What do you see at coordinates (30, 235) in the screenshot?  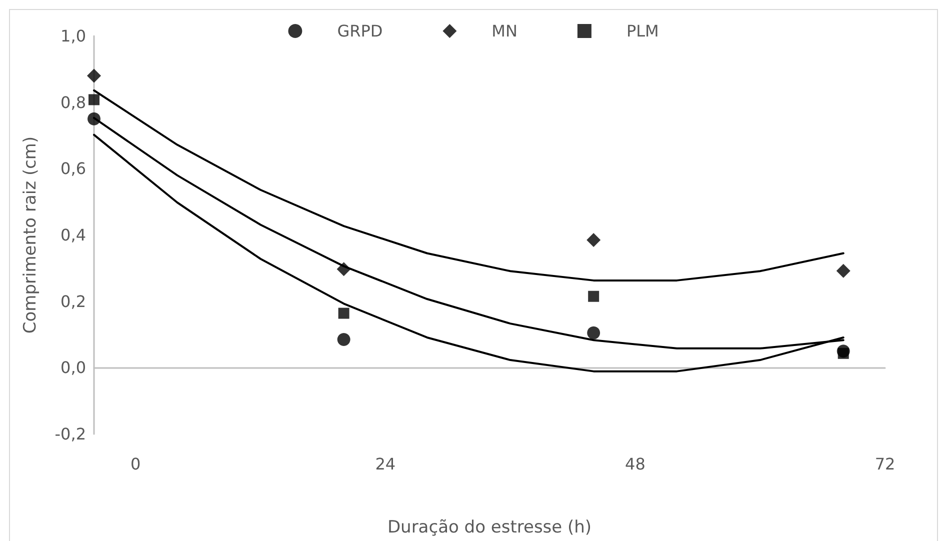 I see `y-axis-title: Comprimento raiz (cm)` at bounding box center [30, 235].